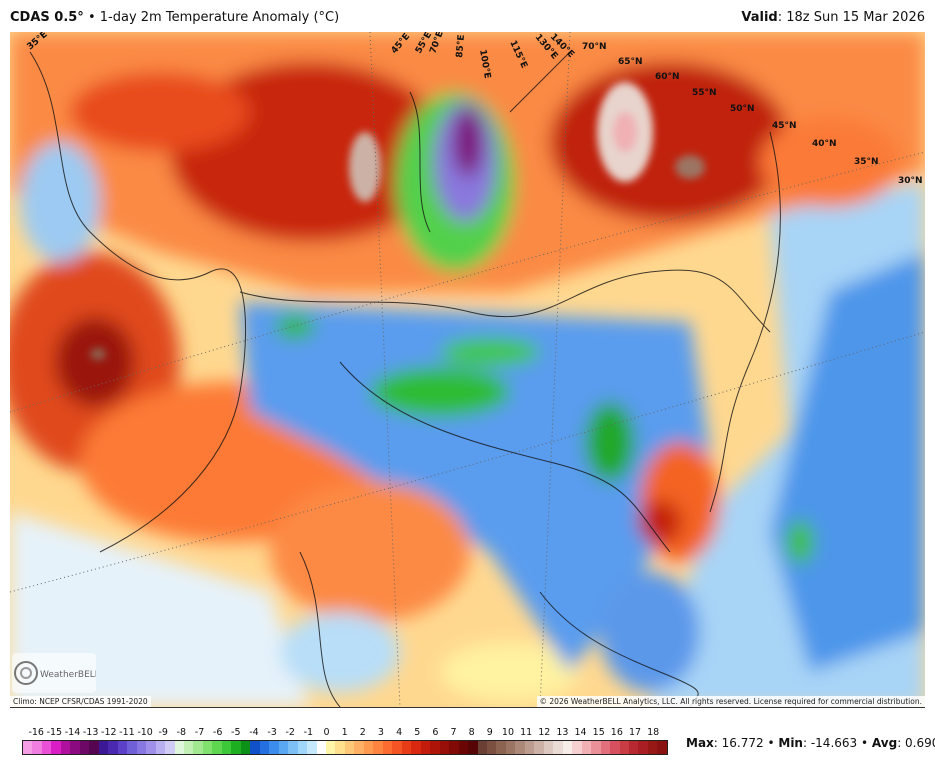  Describe the element at coordinates (653, 732) in the screenshot. I see `colorbar-label: 18` at that location.